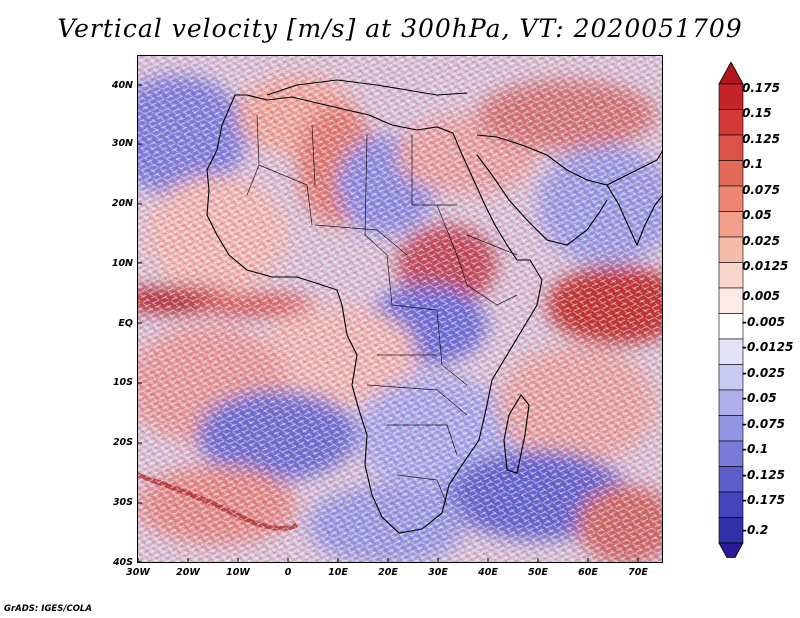  I want to click on lat-label-eq: EQ, so click(125, 323).